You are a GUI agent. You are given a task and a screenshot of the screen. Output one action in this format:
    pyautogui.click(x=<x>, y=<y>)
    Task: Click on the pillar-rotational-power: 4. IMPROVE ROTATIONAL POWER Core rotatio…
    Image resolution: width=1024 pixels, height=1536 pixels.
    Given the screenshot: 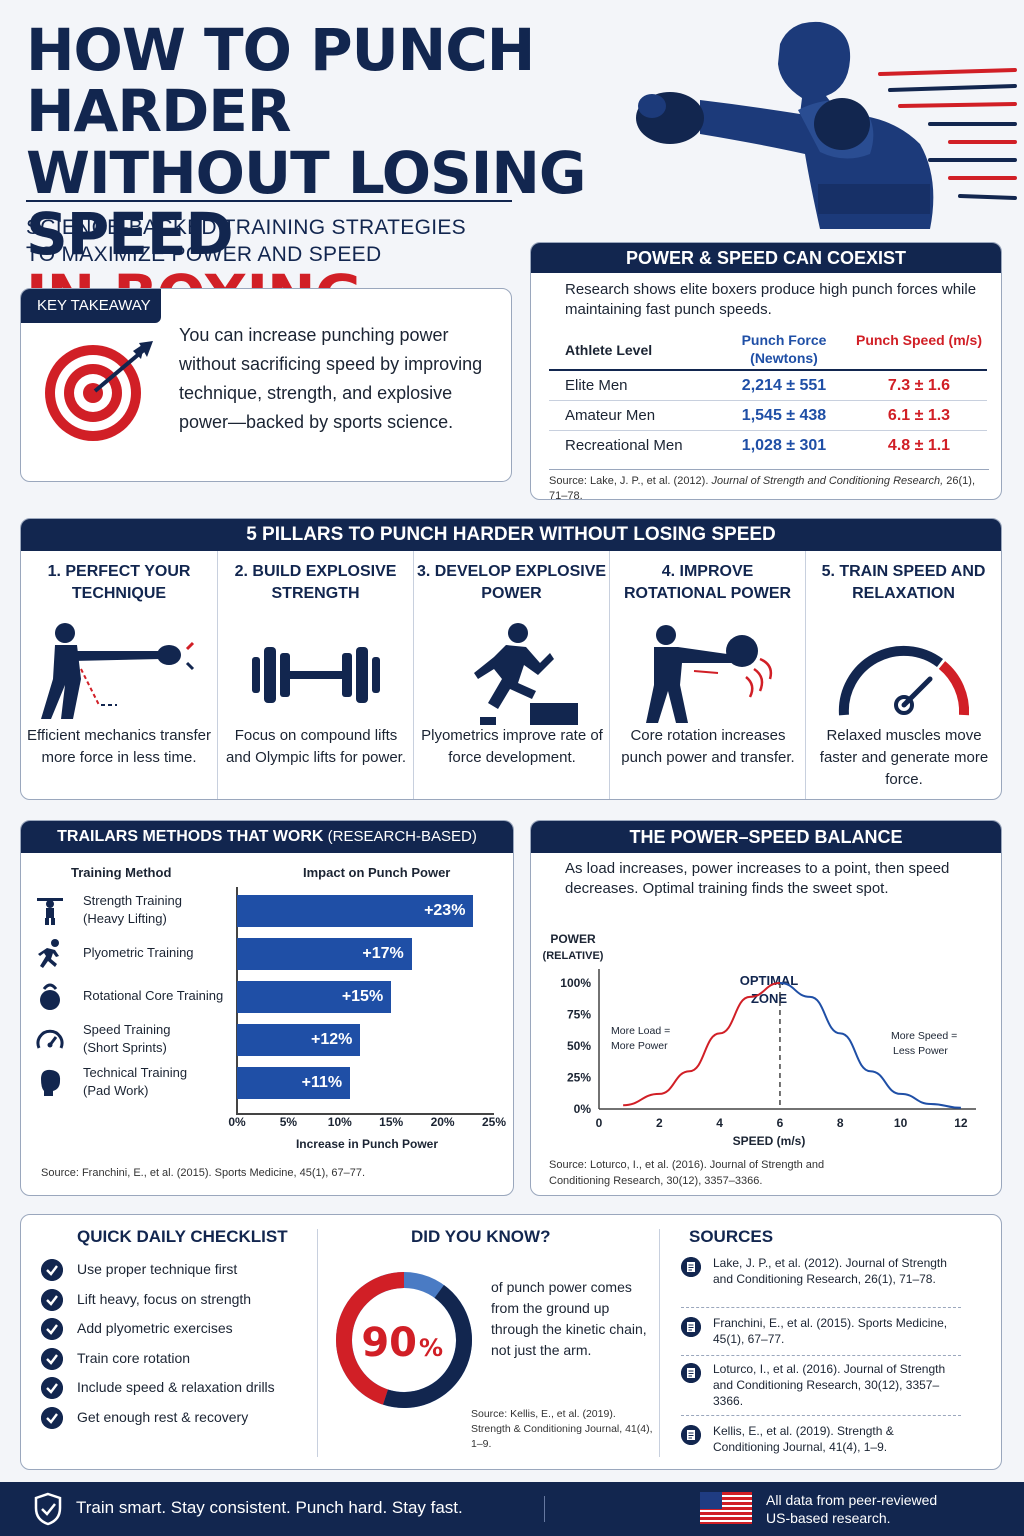 What is the action you would take?
    pyautogui.click(x=707, y=675)
    